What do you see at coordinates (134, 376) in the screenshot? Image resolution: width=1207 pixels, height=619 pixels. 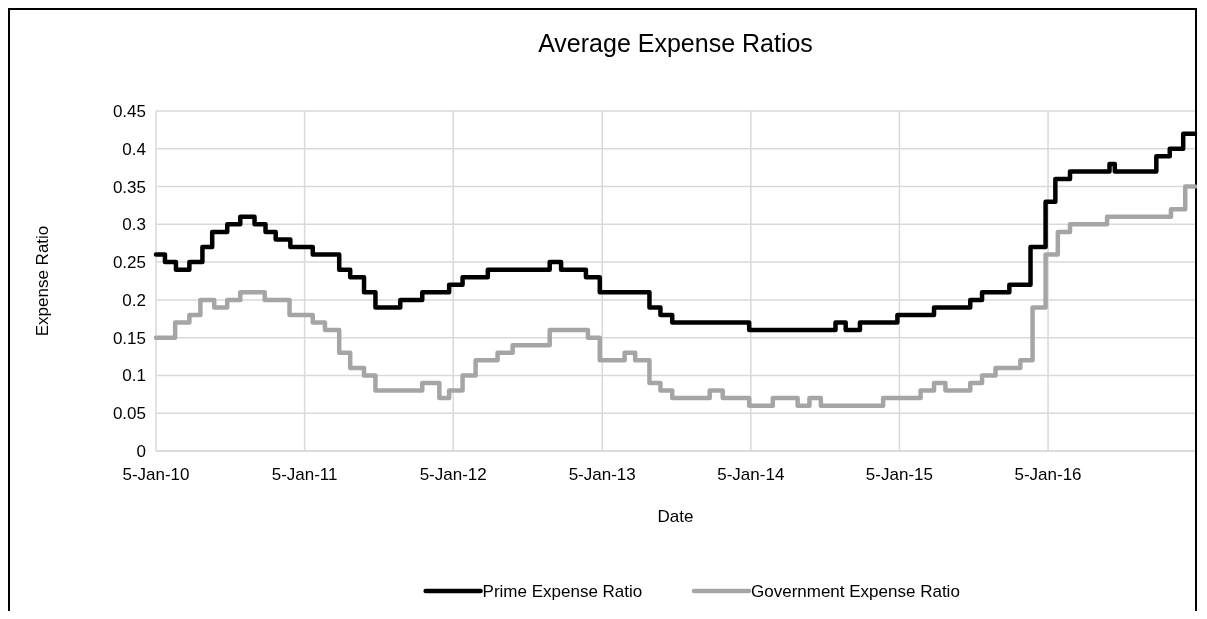 I see `y-tick-label: 0.1` at bounding box center [134, 376].